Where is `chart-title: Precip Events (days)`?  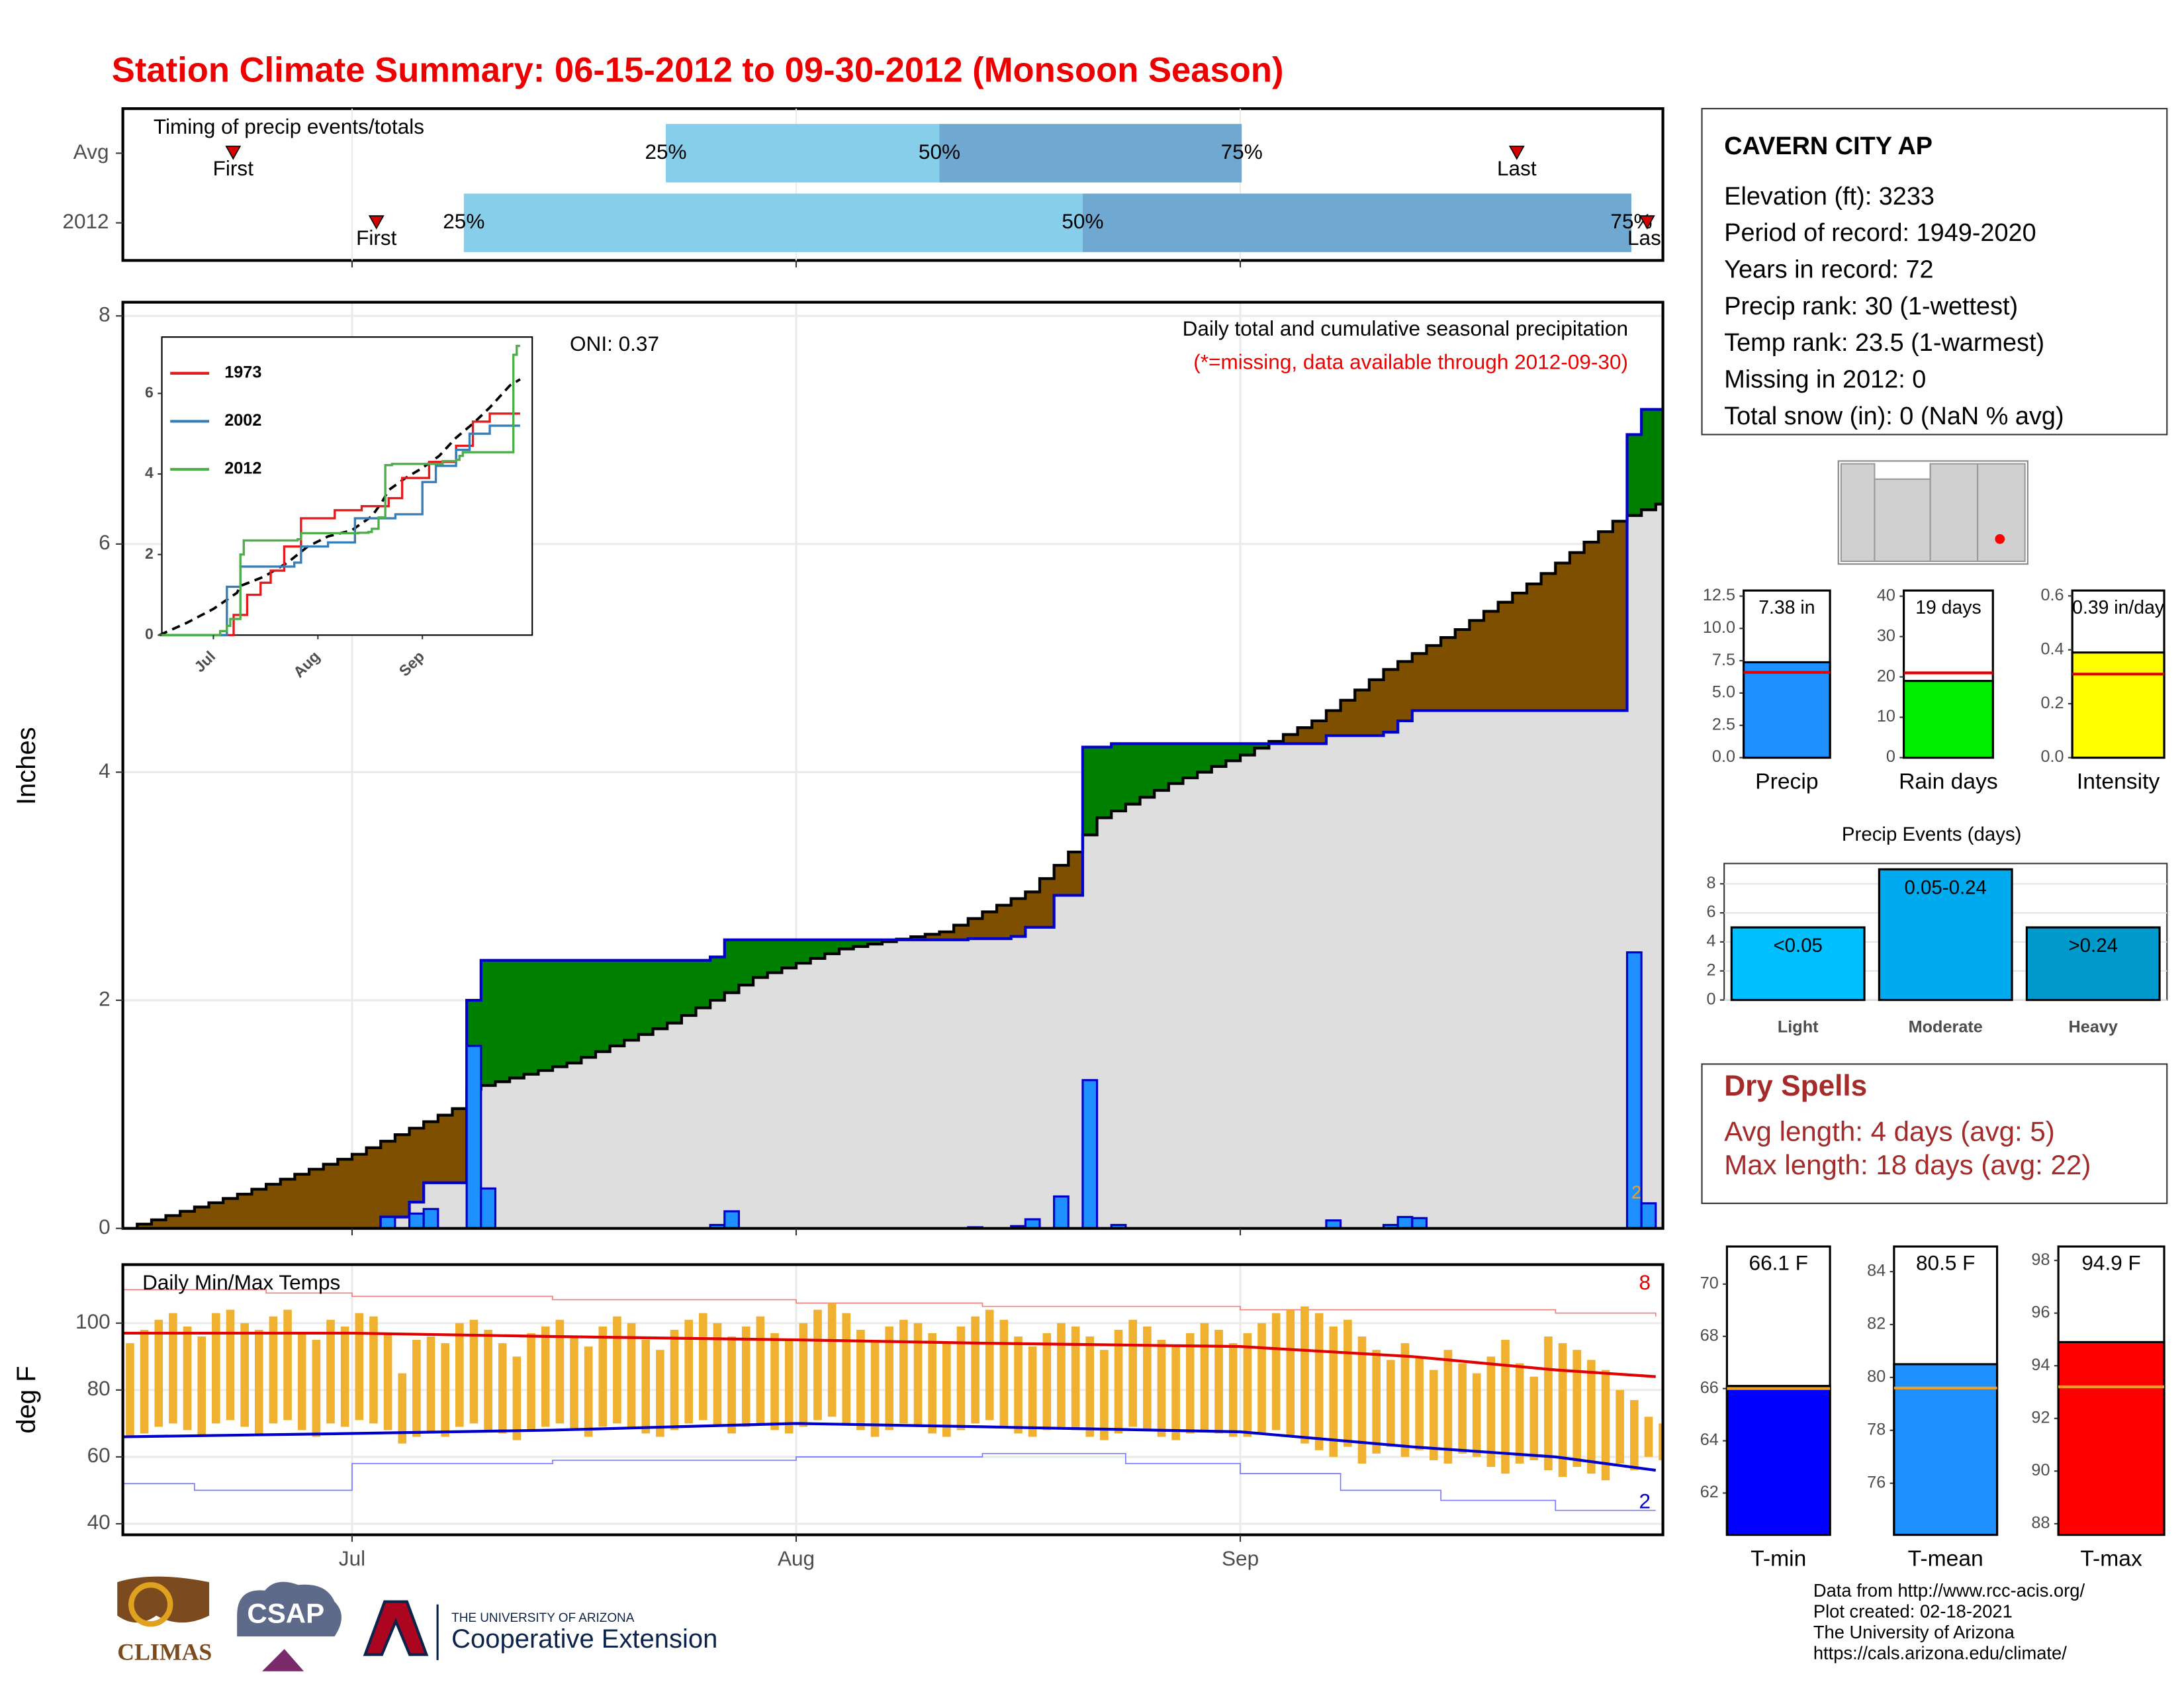 chart-title: Precip Events (days) is located at coordinates (1932, 834).